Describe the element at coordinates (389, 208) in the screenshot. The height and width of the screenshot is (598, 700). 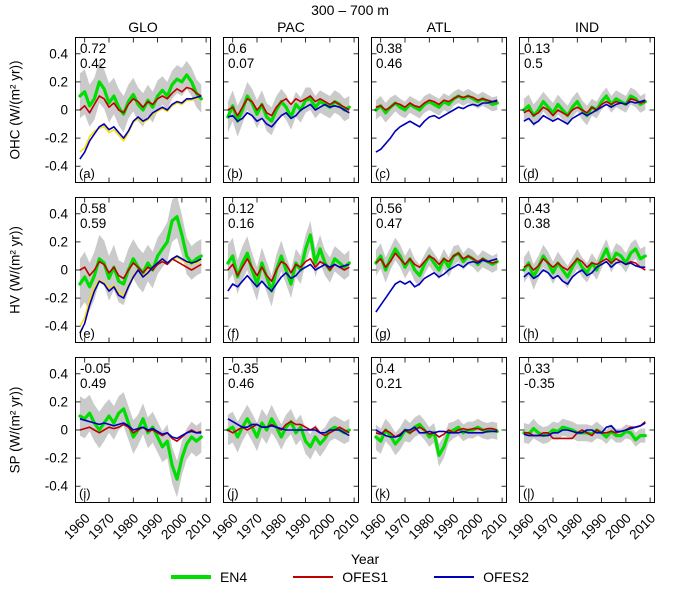
I see `corr-ofes1-value: 0.56` at that location.